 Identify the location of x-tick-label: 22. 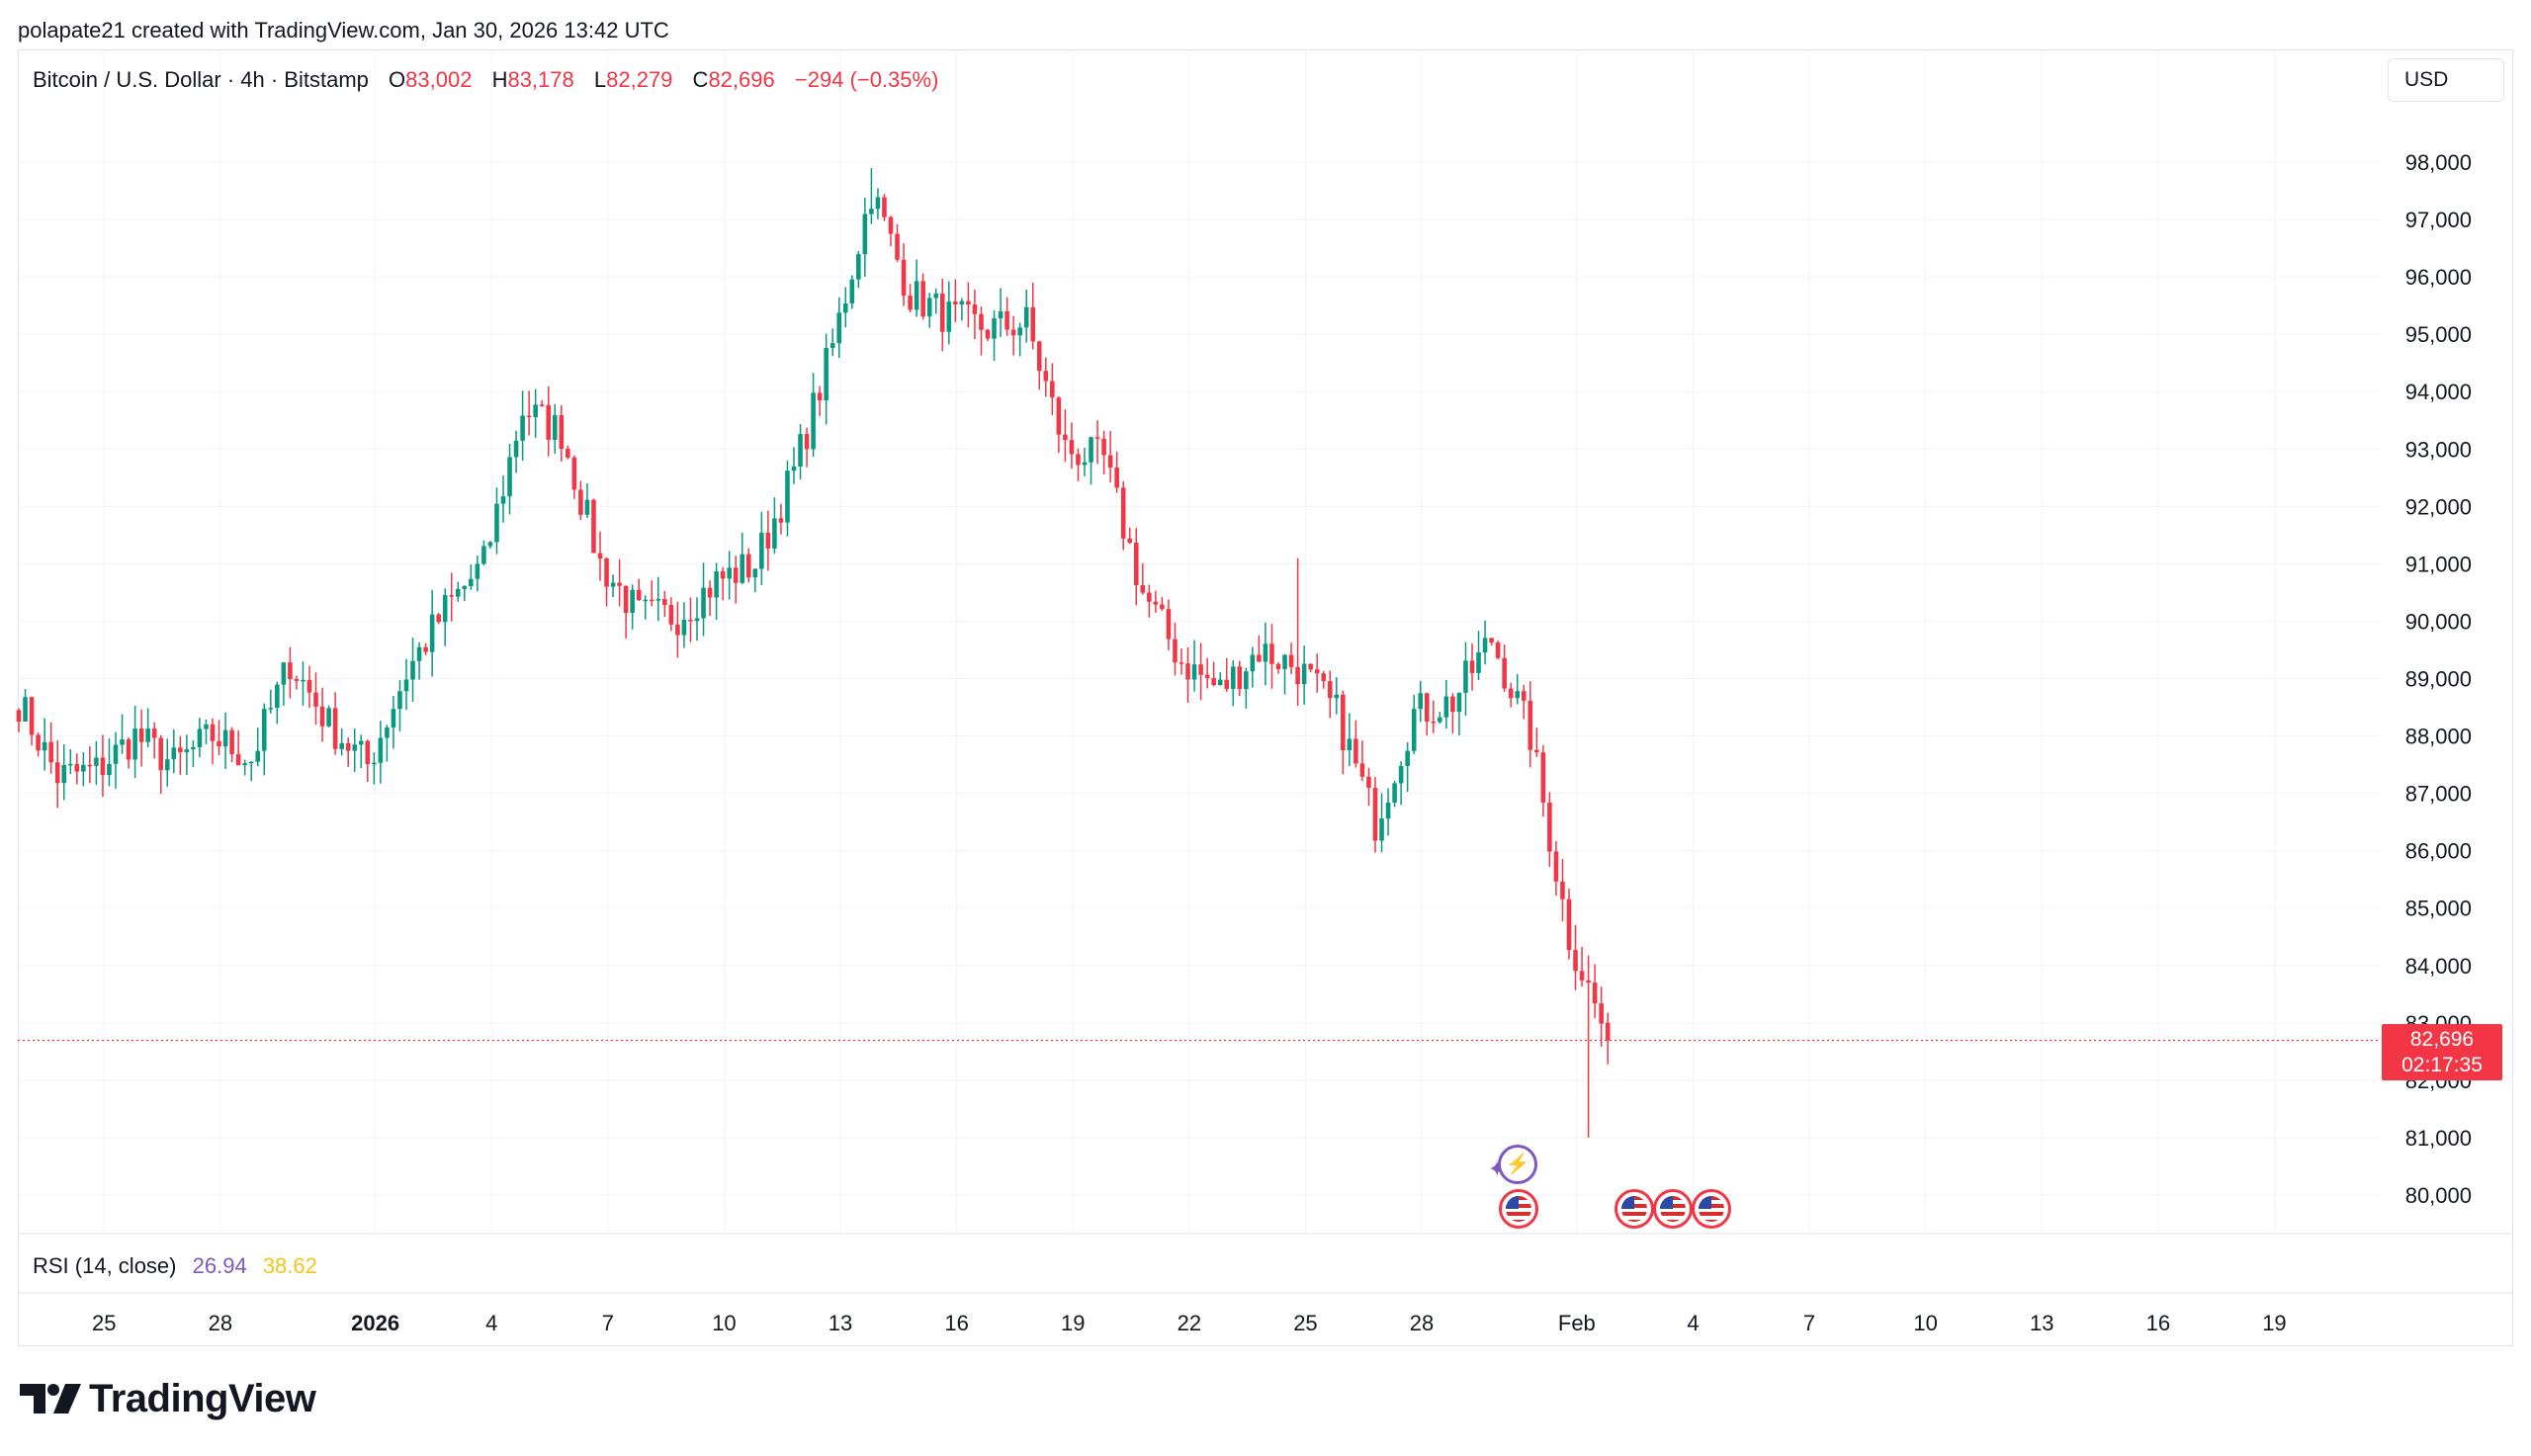
(1189, 1323).